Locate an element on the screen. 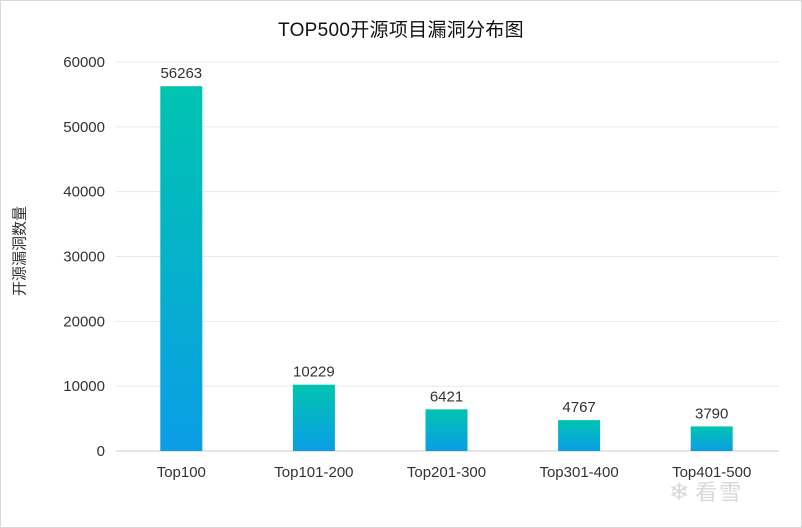 This screenshot has width=802, height=528. x-tick-label: Top301-400 is located at coordinates (578, 472).